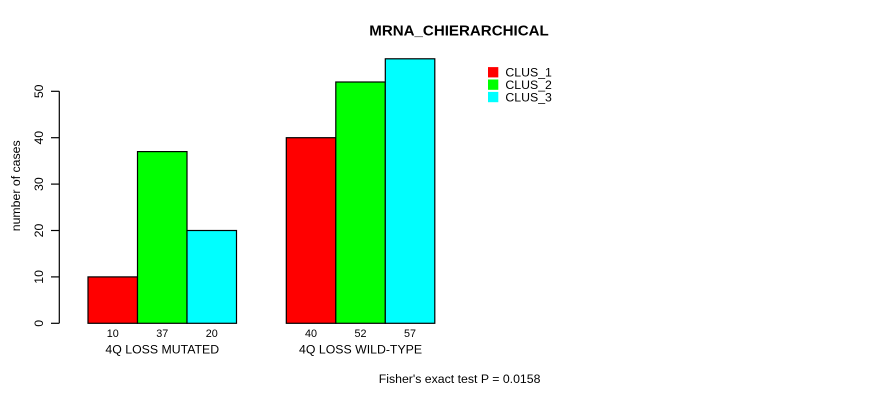  What do you see at coordinates (39, 91) in the screenshot?
I see `svg-text: 50` at bounding box center [39, 91].